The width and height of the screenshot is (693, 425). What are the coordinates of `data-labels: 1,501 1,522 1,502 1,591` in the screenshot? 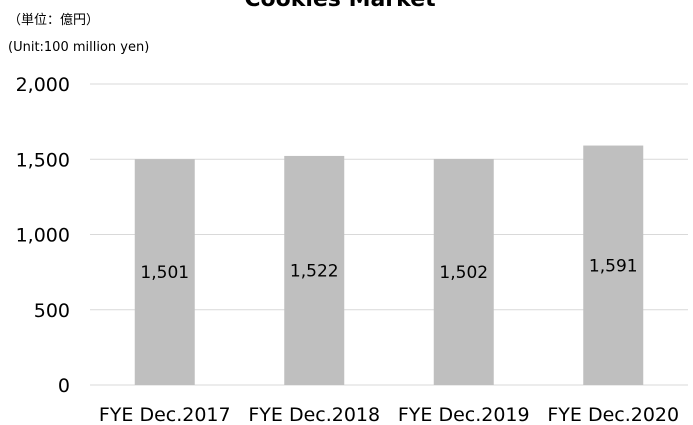 It's located at (388, 269).